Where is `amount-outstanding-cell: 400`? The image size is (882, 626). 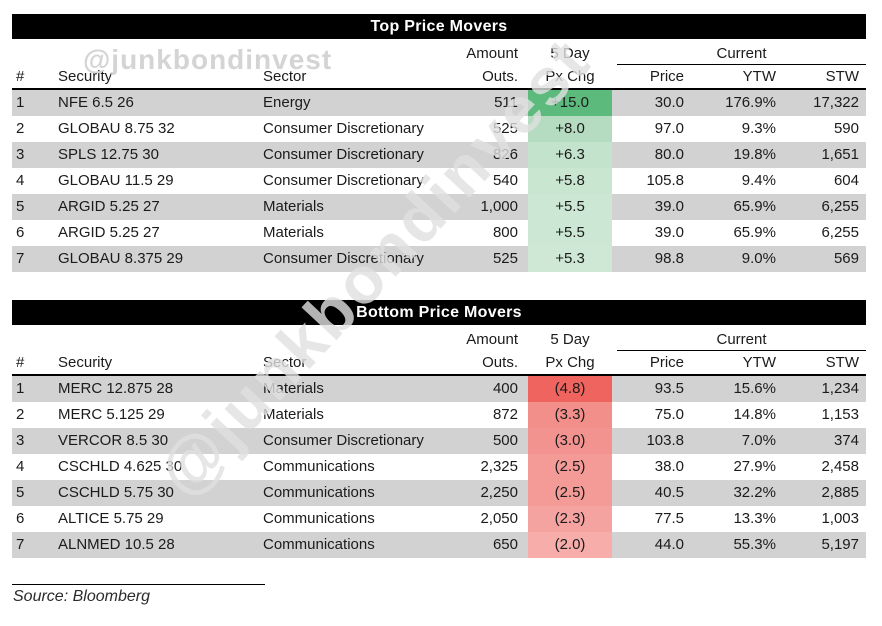
amount-outstanding-cell: 400 is located at coordinates (505, 388).